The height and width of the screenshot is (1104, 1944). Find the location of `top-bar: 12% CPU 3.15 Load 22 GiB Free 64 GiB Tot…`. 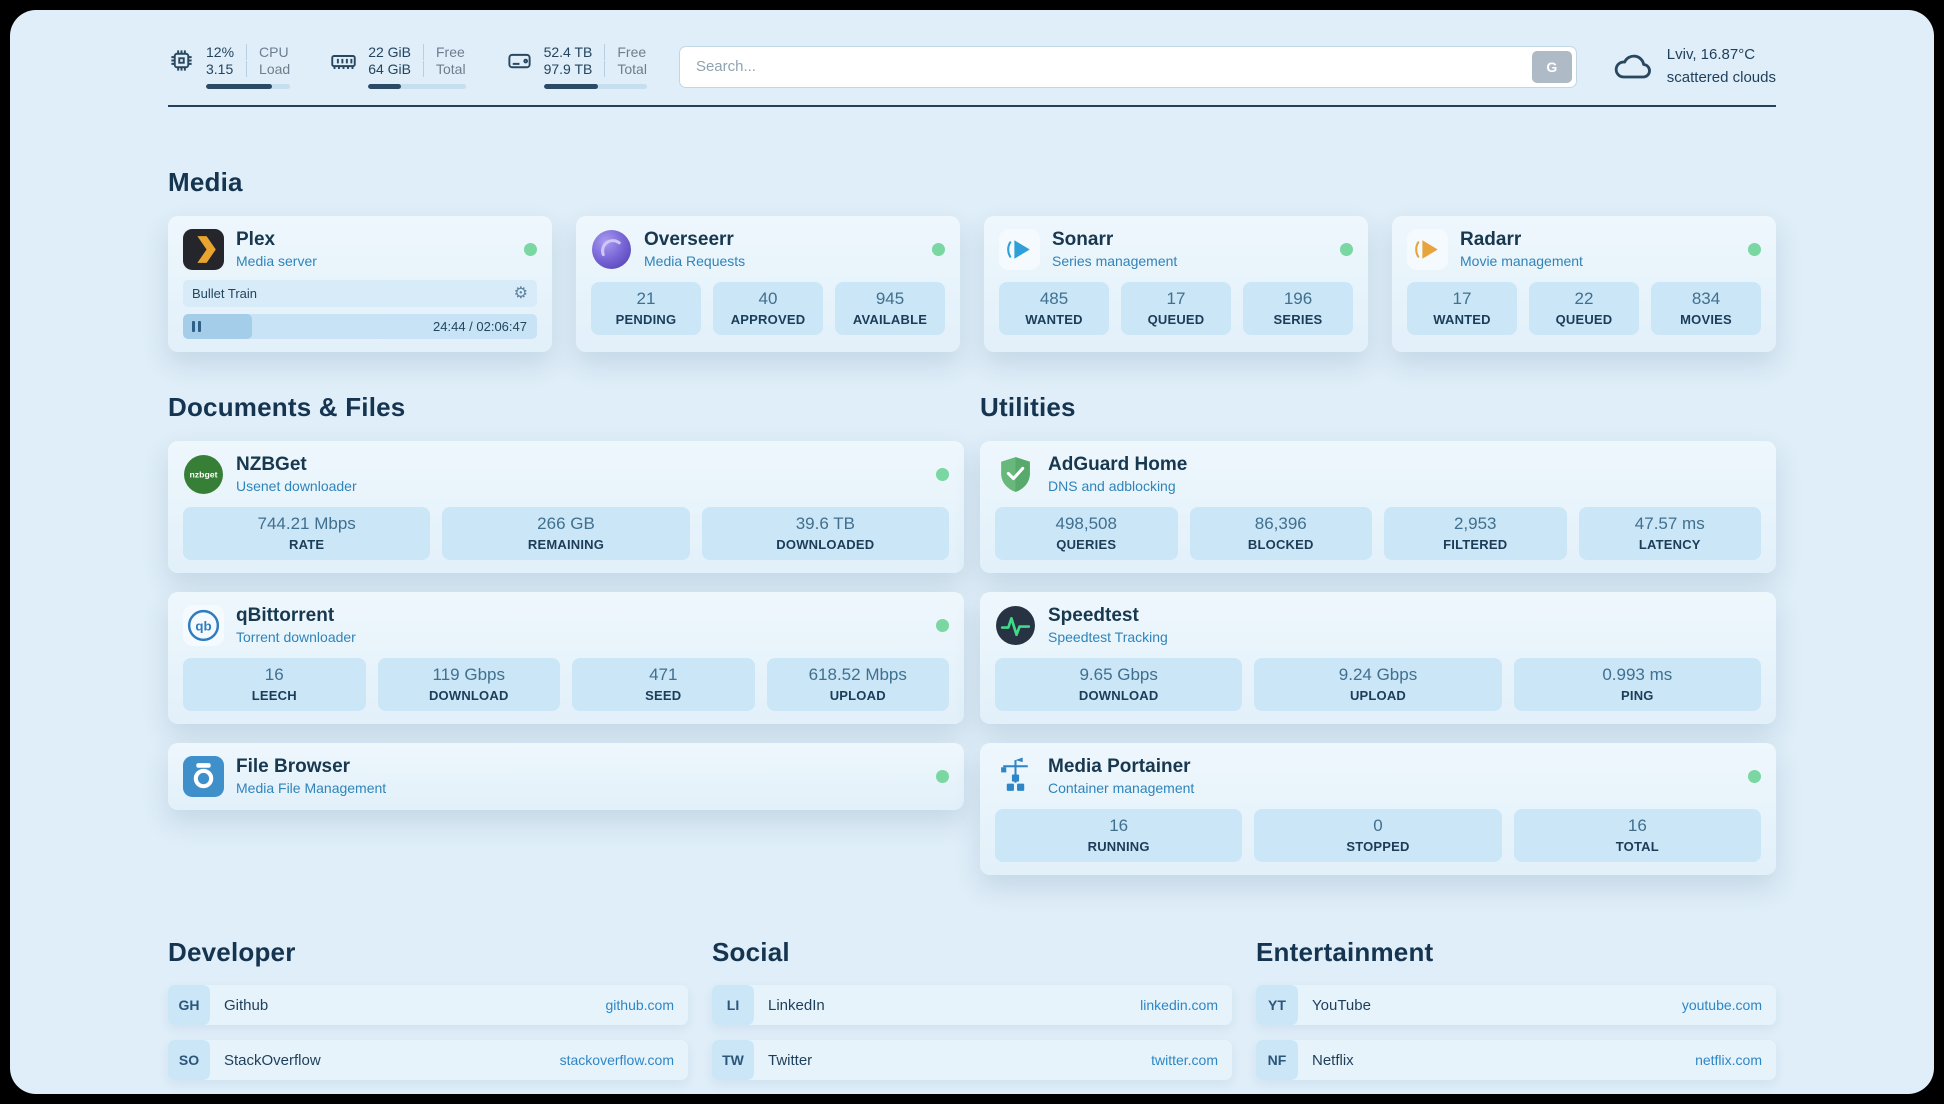

top-bar: 12% CPU 3.15 Load 22 GiB Free 64 GiB Tot… is located at coordinates (972, 49).